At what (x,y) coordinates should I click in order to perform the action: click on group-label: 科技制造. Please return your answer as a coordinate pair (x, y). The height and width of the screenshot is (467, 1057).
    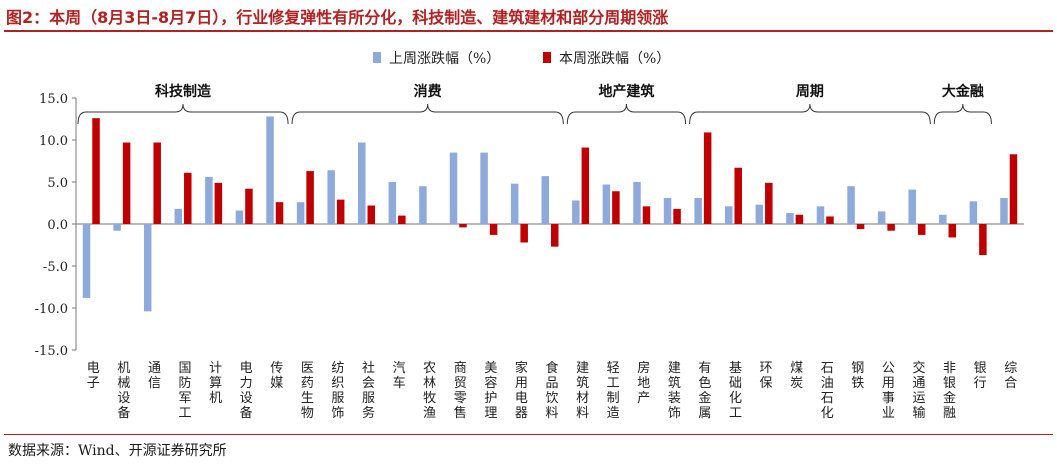
    Looking at the image, I should click on (183, 91).